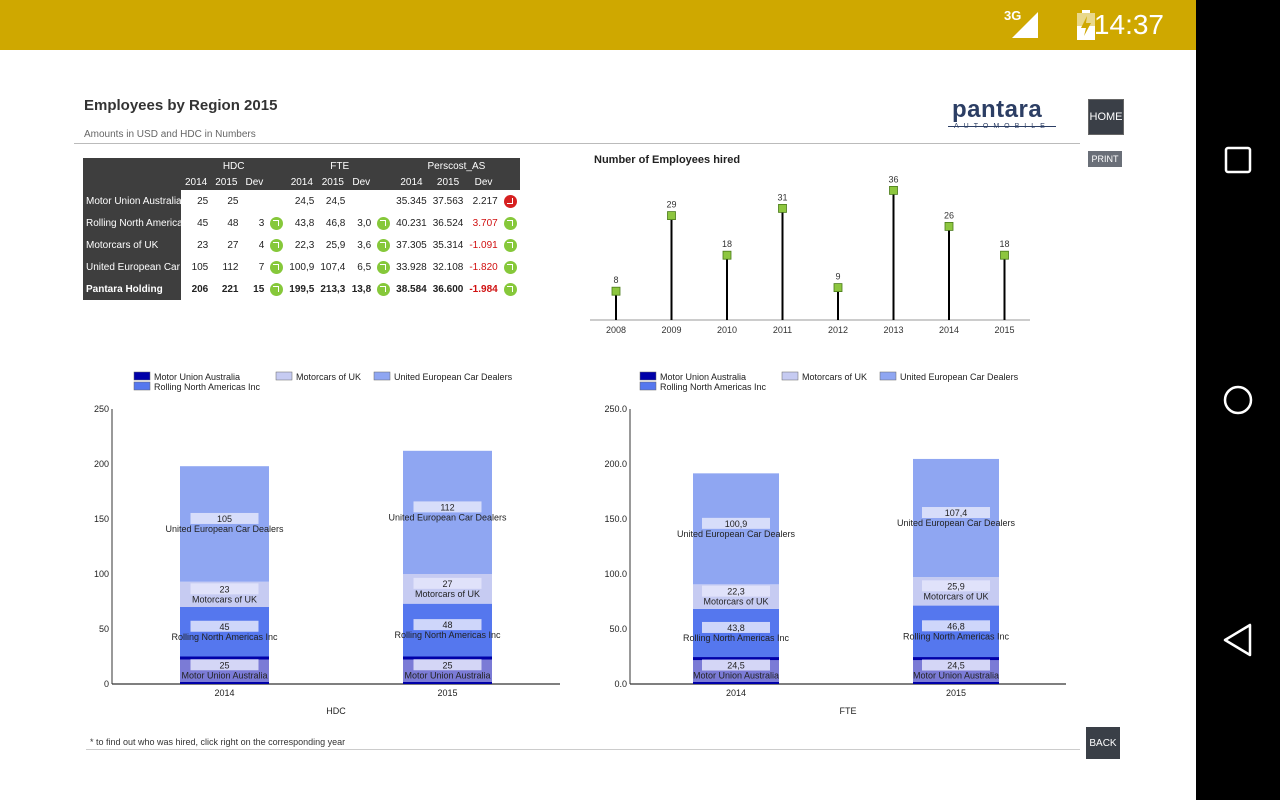 Image resolution: width=1280 pixels, height=800 pixels. What do you see at coordinates (411, 267) in the screenshot?
I see `cell-pc-2014: 33.928` at bounding box center [411, 267].